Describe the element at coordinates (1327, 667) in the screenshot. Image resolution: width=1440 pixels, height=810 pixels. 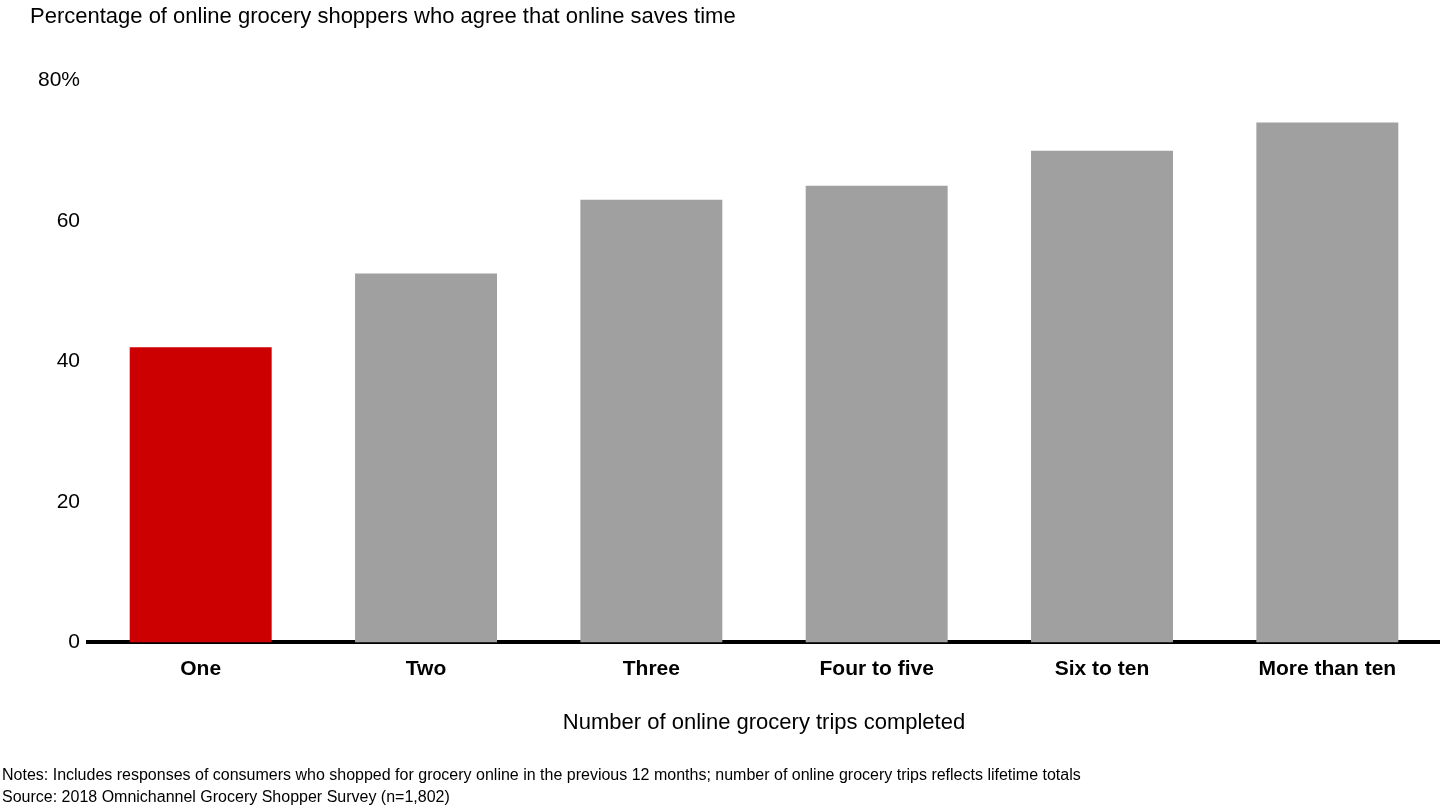
I see `x-tick-label: More than ten` at that location.